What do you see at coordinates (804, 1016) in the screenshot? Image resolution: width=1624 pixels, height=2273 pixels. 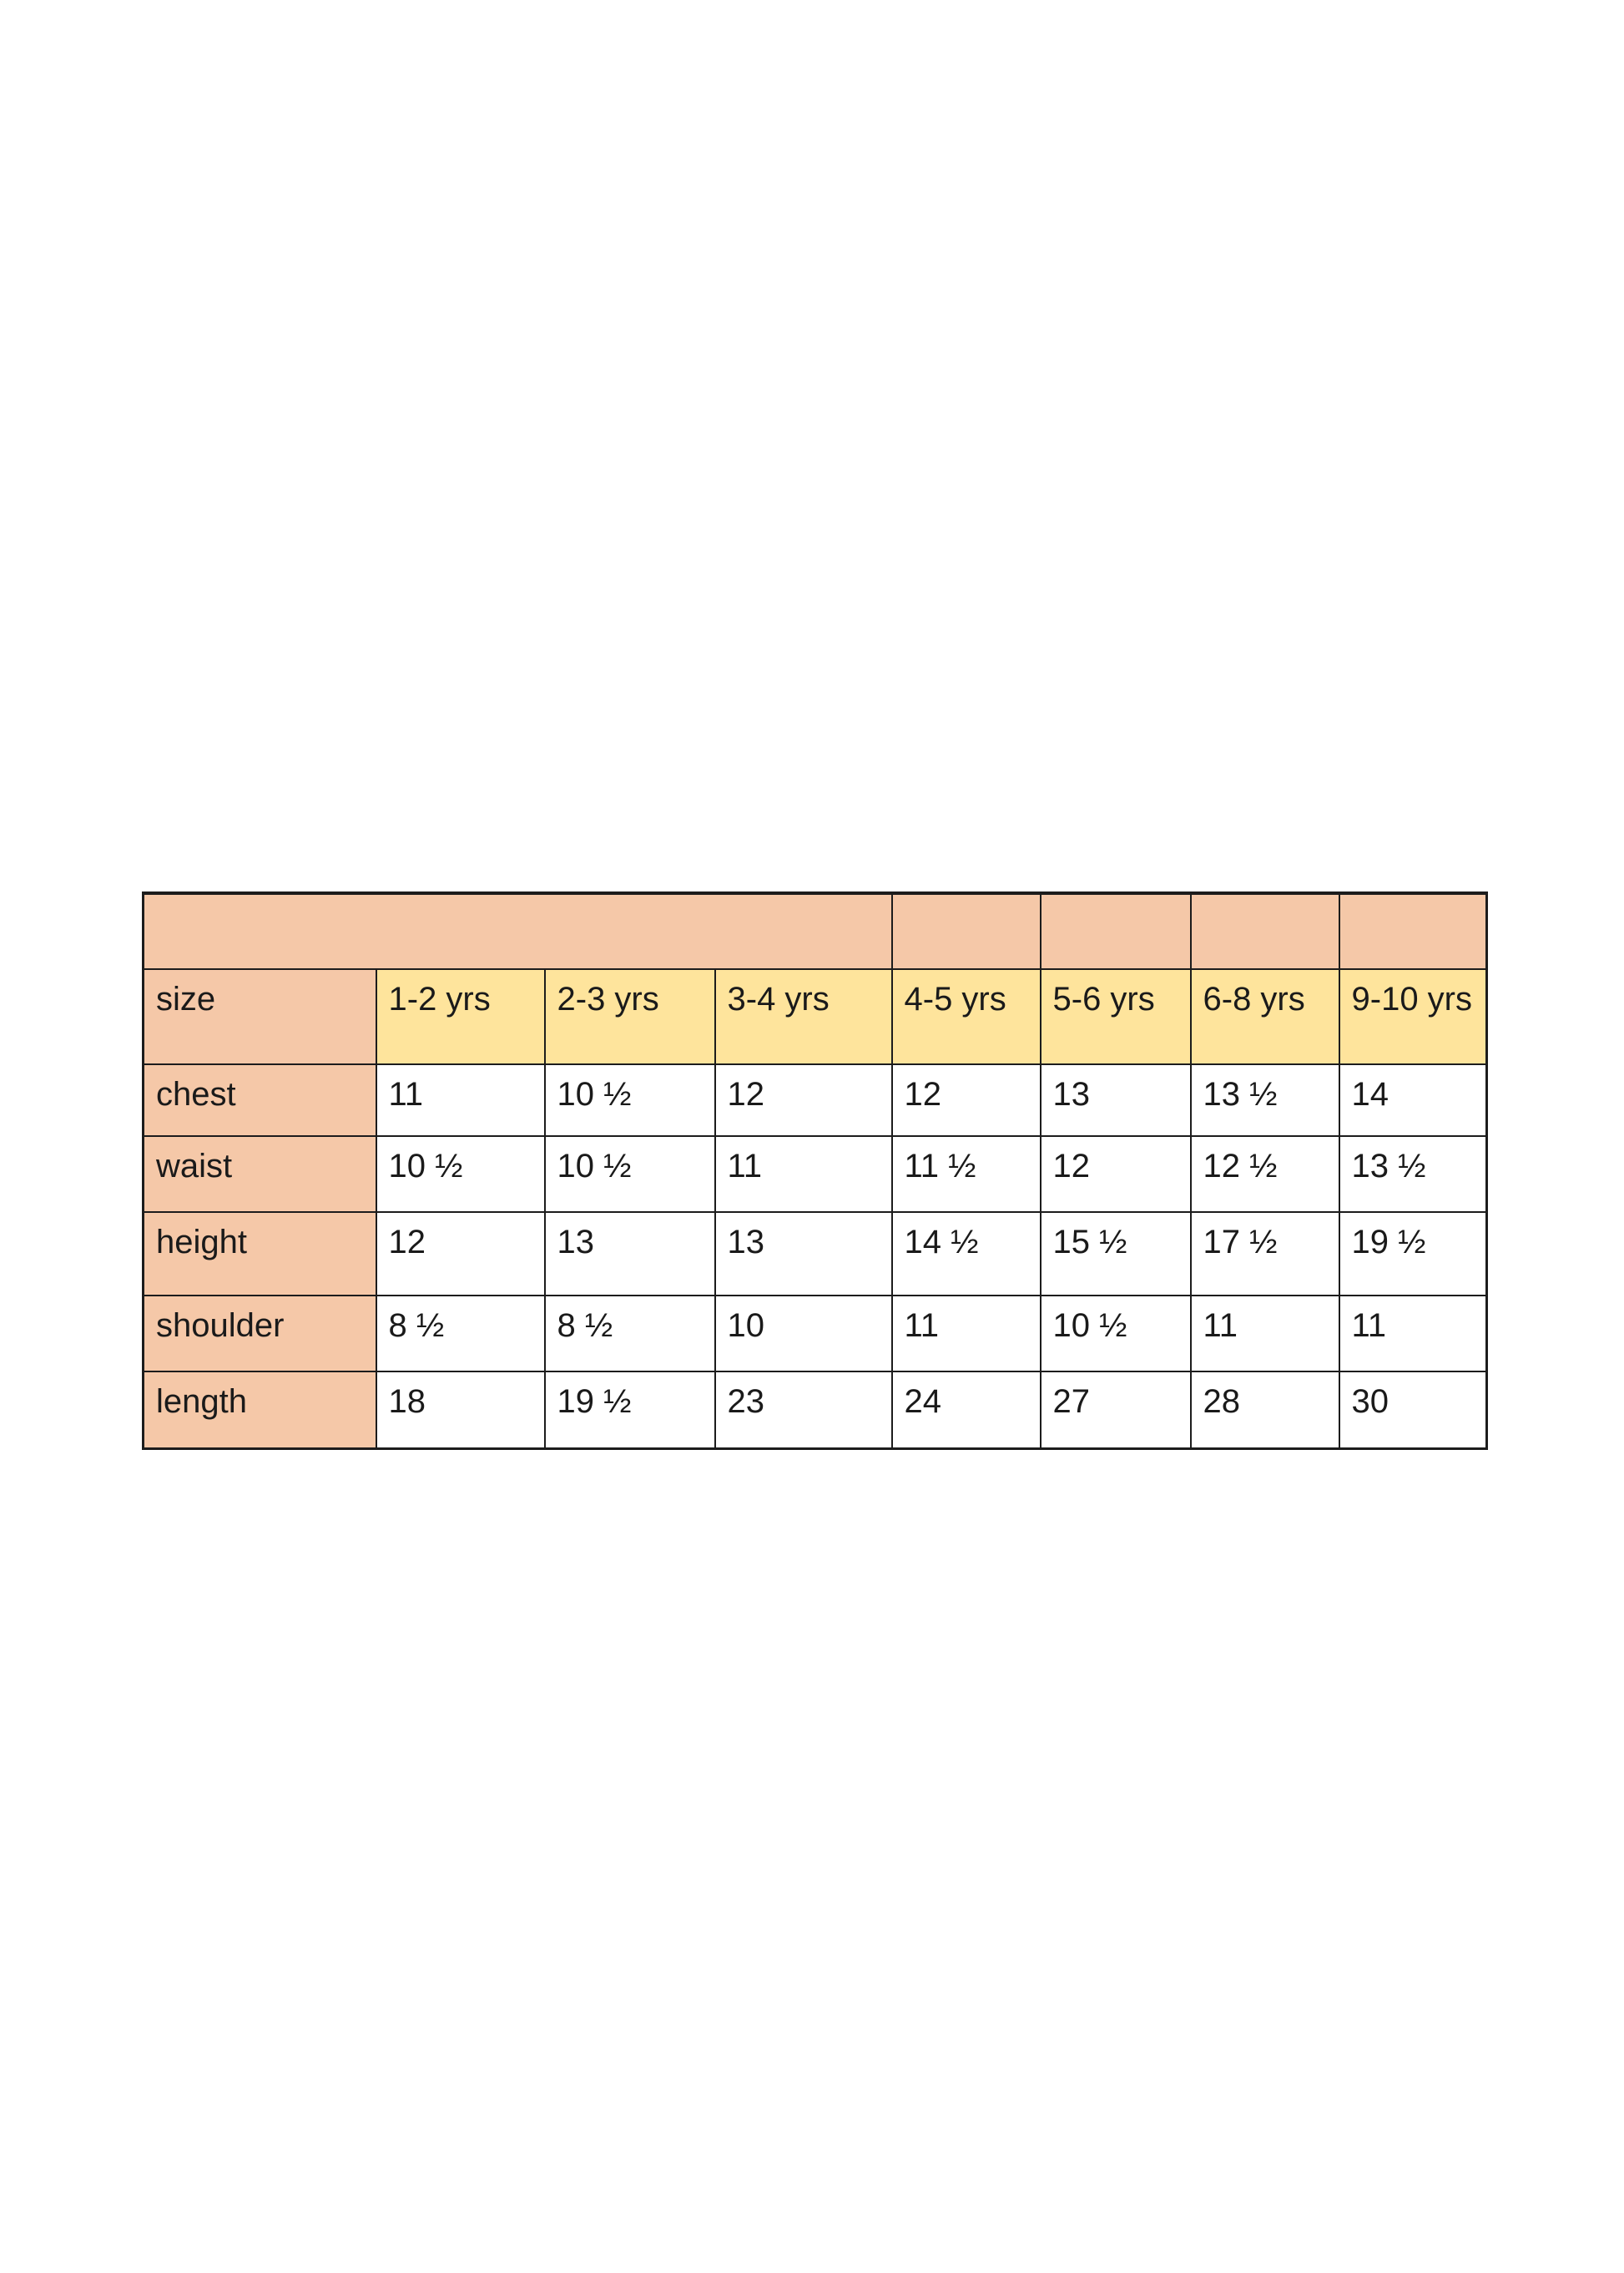 I see `col-header-3-4yrs: 3-4 yrs` at bounding box center [804, 1016].